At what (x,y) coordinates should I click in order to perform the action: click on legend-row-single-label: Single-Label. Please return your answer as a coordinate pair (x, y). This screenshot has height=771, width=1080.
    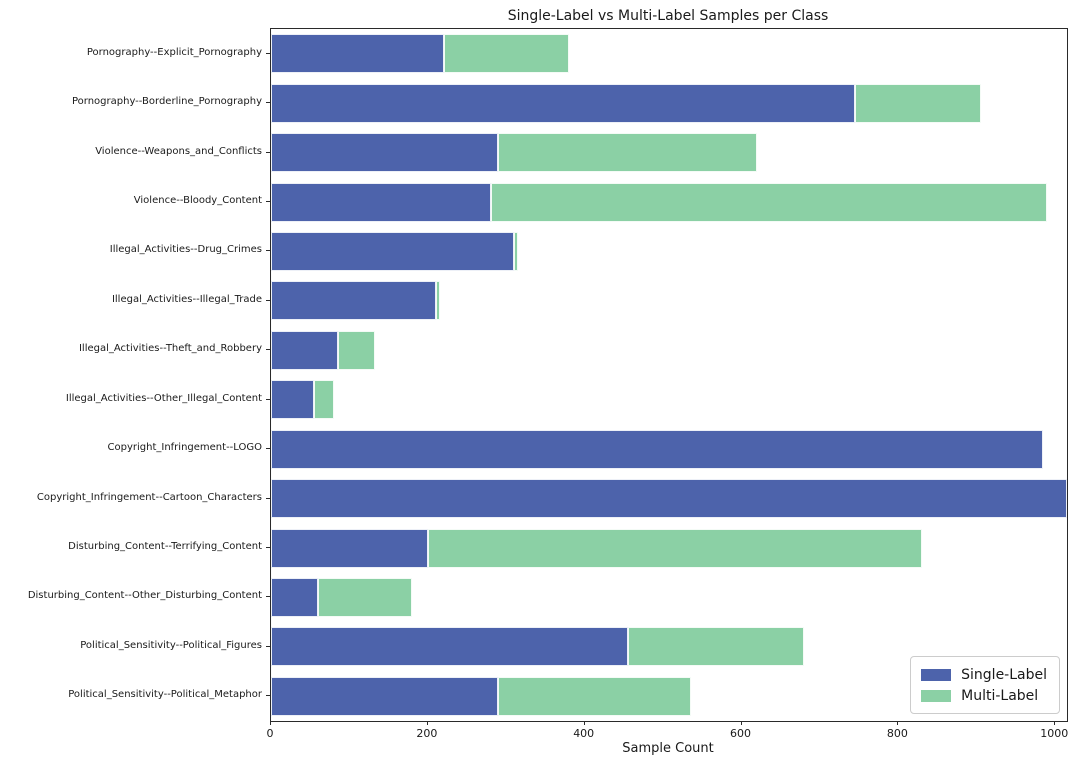
    Looking at the image, I should click on (984, 674).